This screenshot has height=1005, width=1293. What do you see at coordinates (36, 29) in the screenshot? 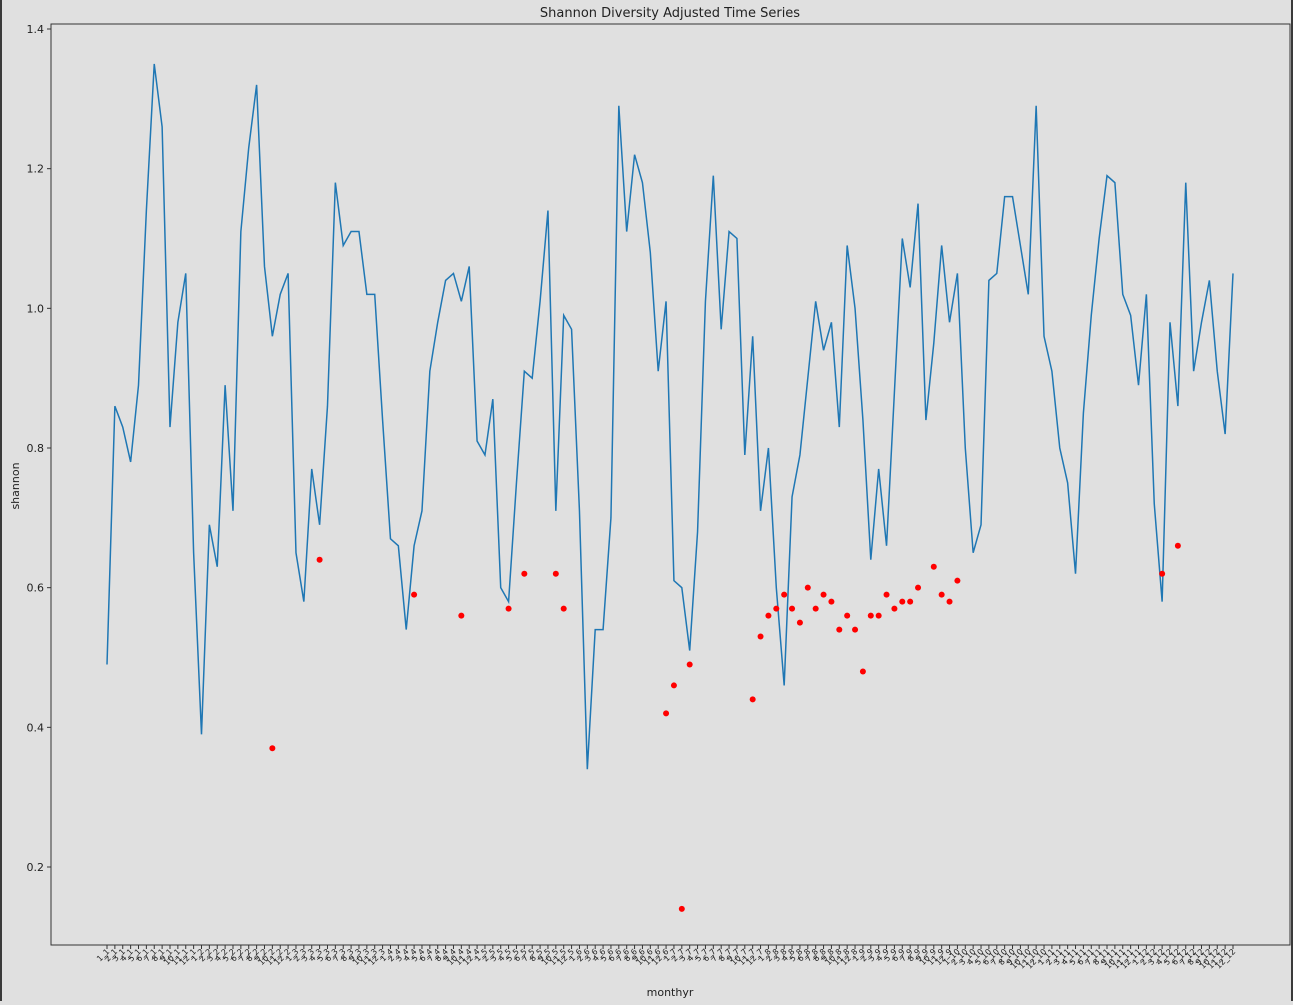
I see `y-tick-label: 1.4` at bounding box center [36, 29].